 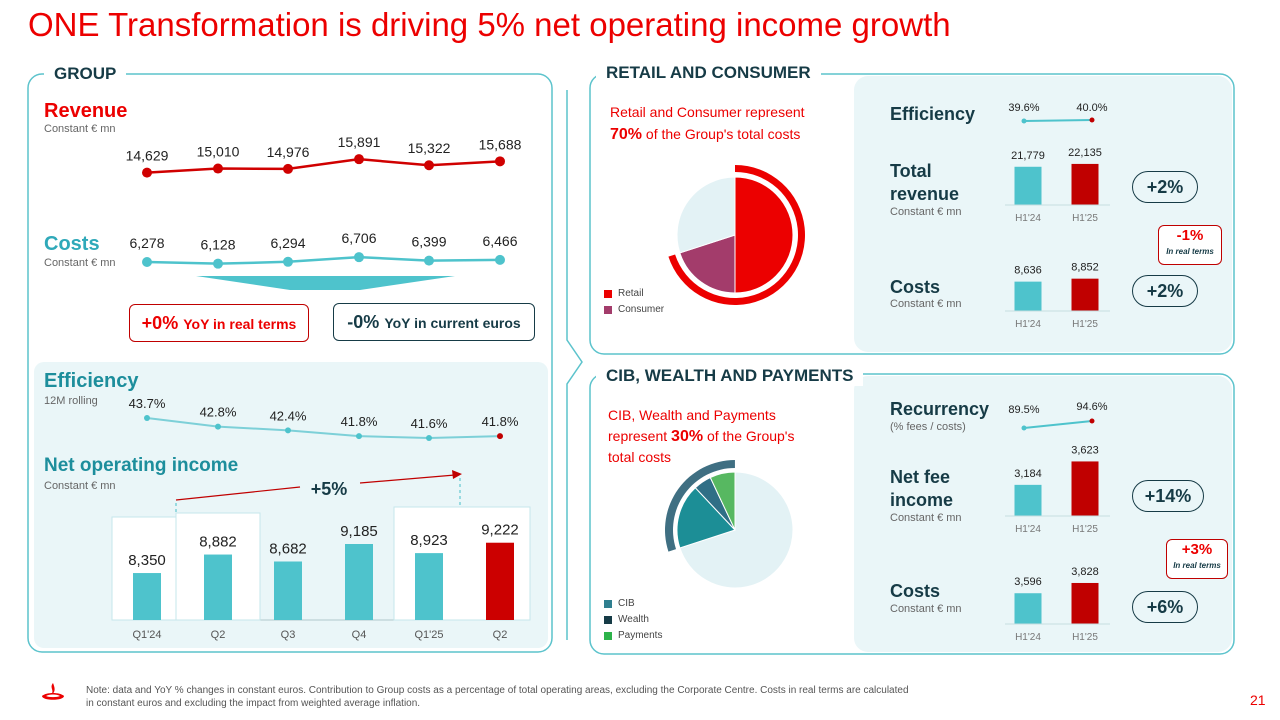 I want to click on efficiency-title: Efficiency, so click(x=91, y=381).